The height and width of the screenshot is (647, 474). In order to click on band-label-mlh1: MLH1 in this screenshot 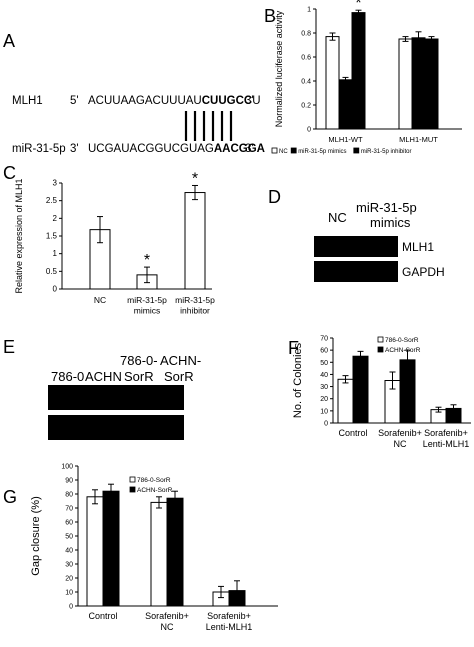, I will do `click(418, 247)`.